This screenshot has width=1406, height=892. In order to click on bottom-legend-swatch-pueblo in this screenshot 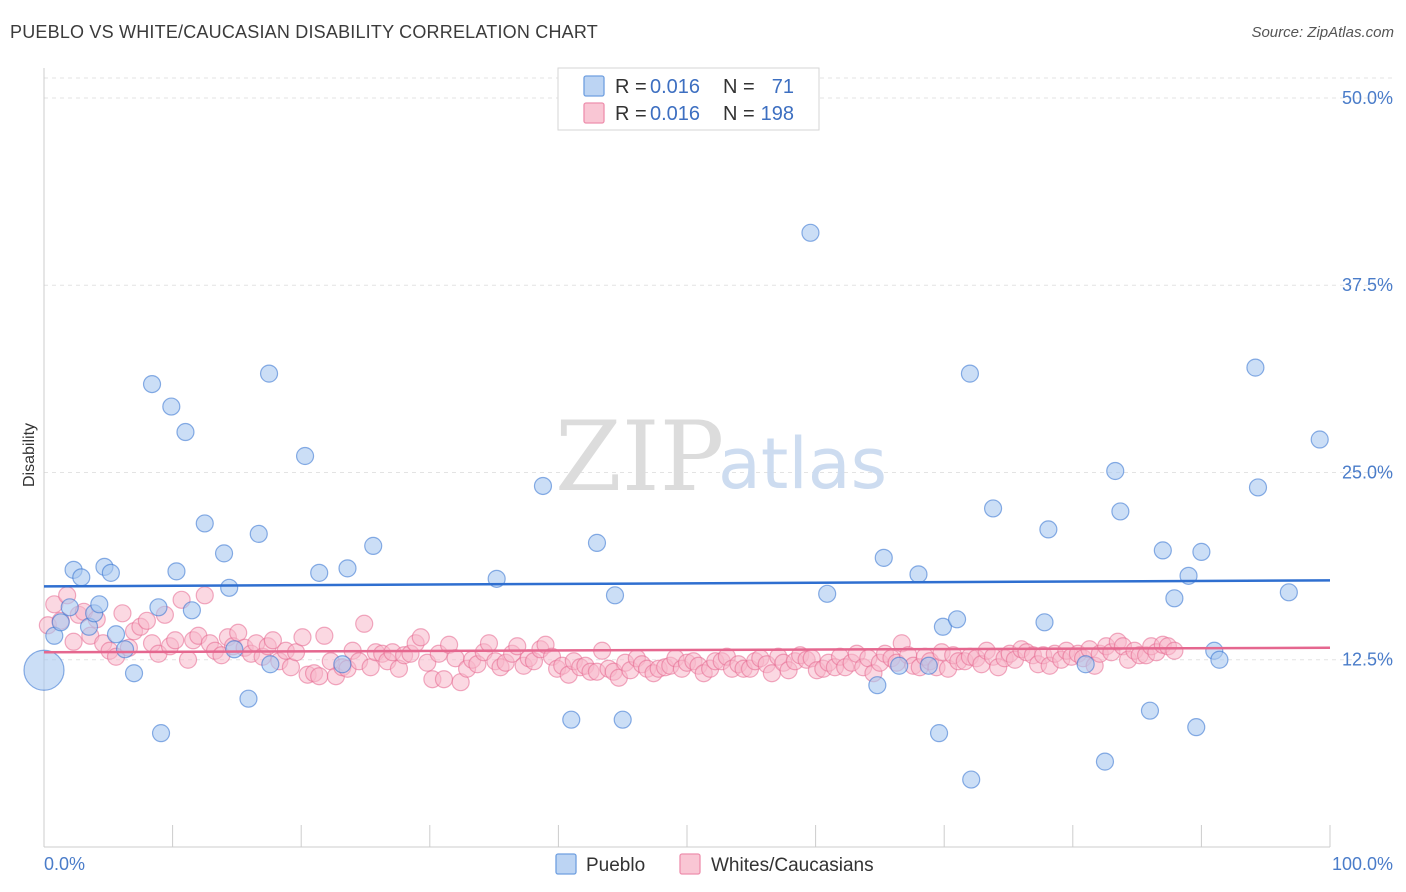, I will do `click(566, 864)`.